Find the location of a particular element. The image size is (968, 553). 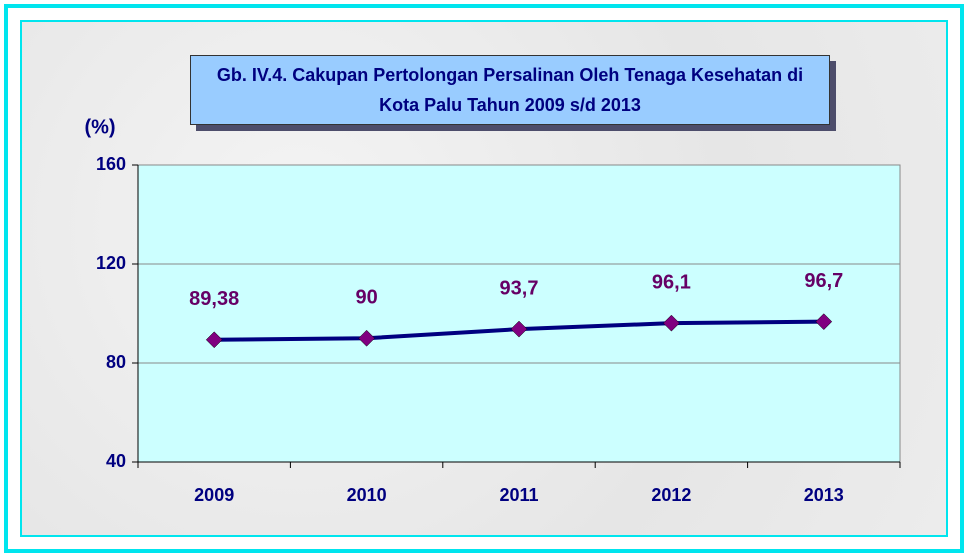

data-label: 90 is located at coordinates (366, 298).